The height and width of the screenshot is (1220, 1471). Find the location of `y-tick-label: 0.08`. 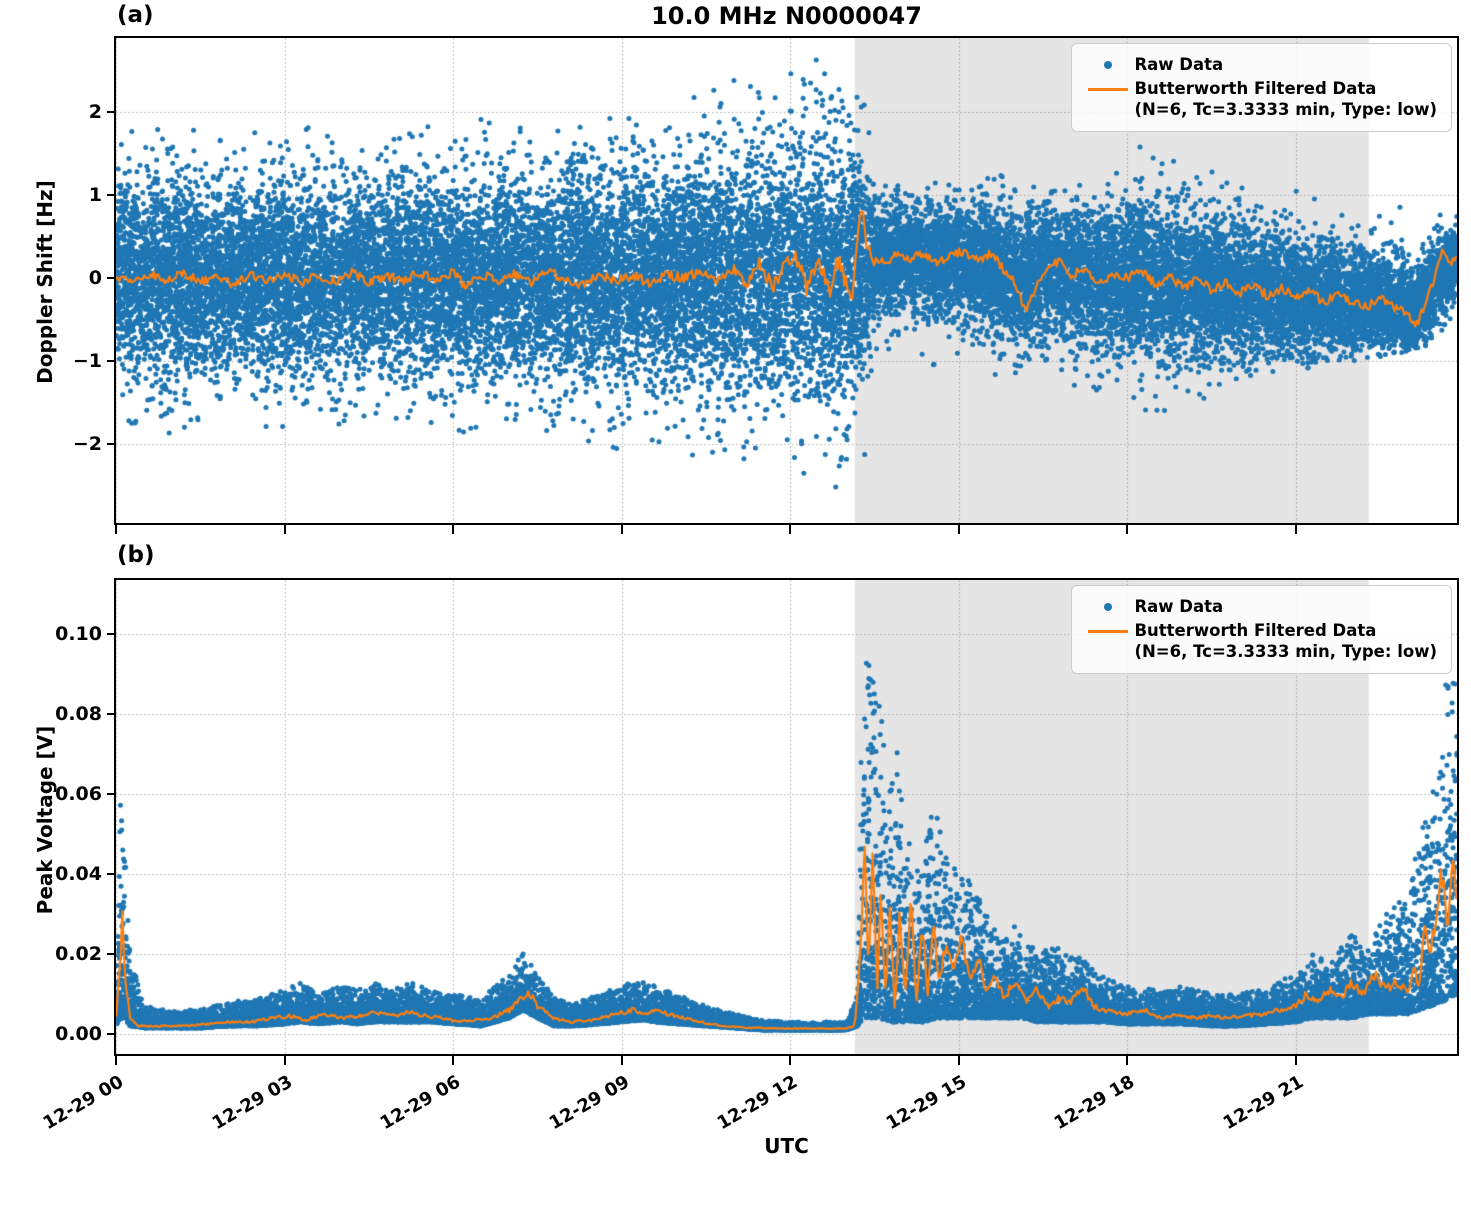

y-tick-label: 0.08 is located at coordinates (78, 714).